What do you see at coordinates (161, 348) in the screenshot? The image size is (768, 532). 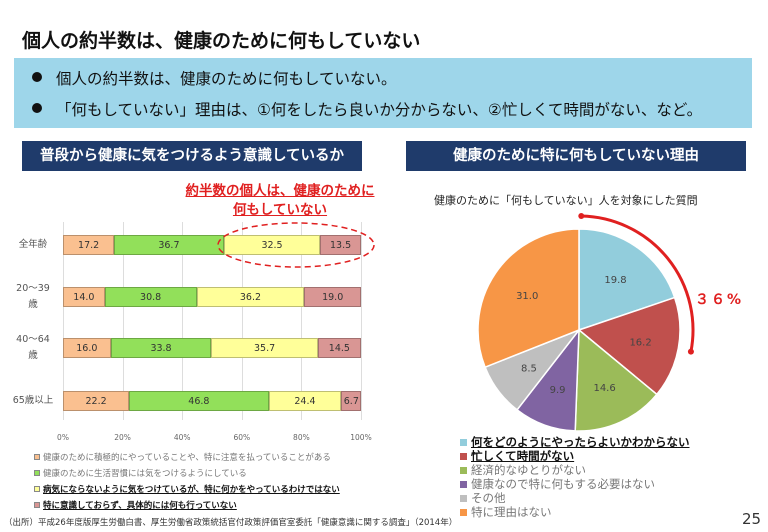 I see `bar-segment: 33.8` at bounding box center [161, 348].